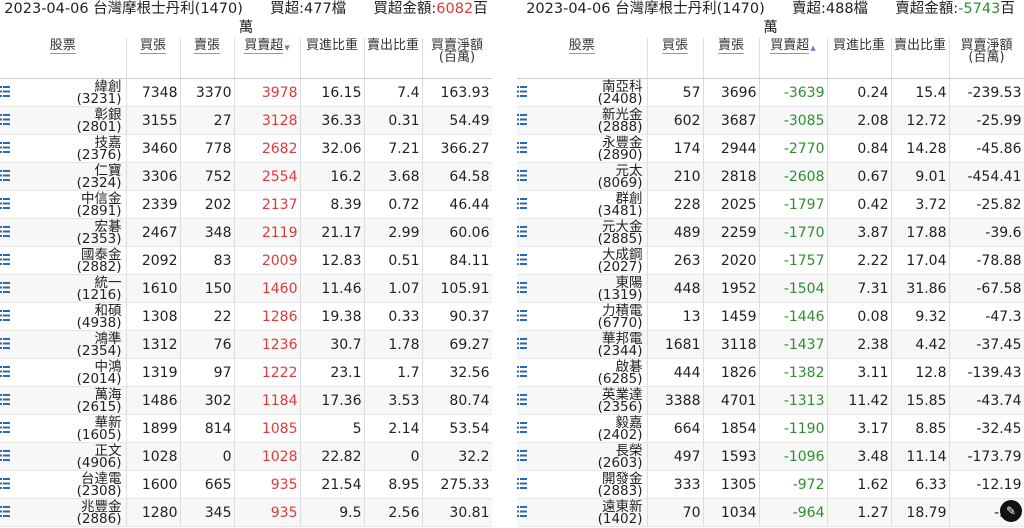 The image size is (1024, 528). I want to click on stock-name: 兆豐金, so click(101, 507).